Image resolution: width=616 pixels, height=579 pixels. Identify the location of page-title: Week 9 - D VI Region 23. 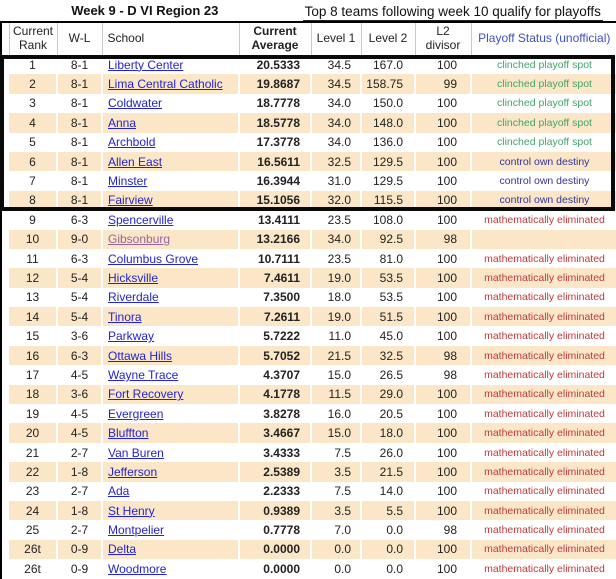
(145, 10).